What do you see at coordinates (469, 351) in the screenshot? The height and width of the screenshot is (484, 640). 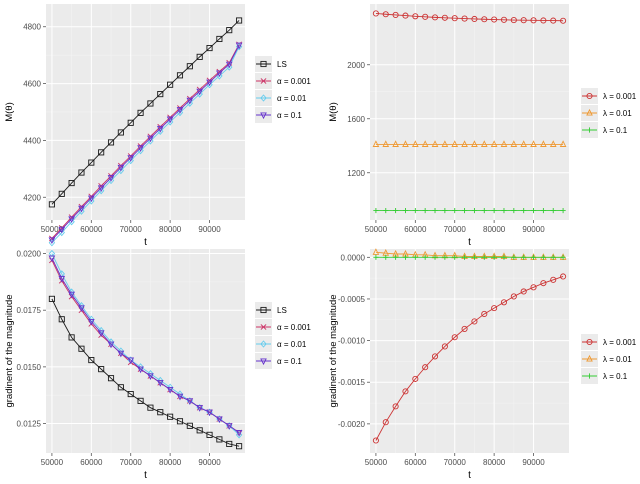 I see `plot-background` at bounding box center [469, 351].